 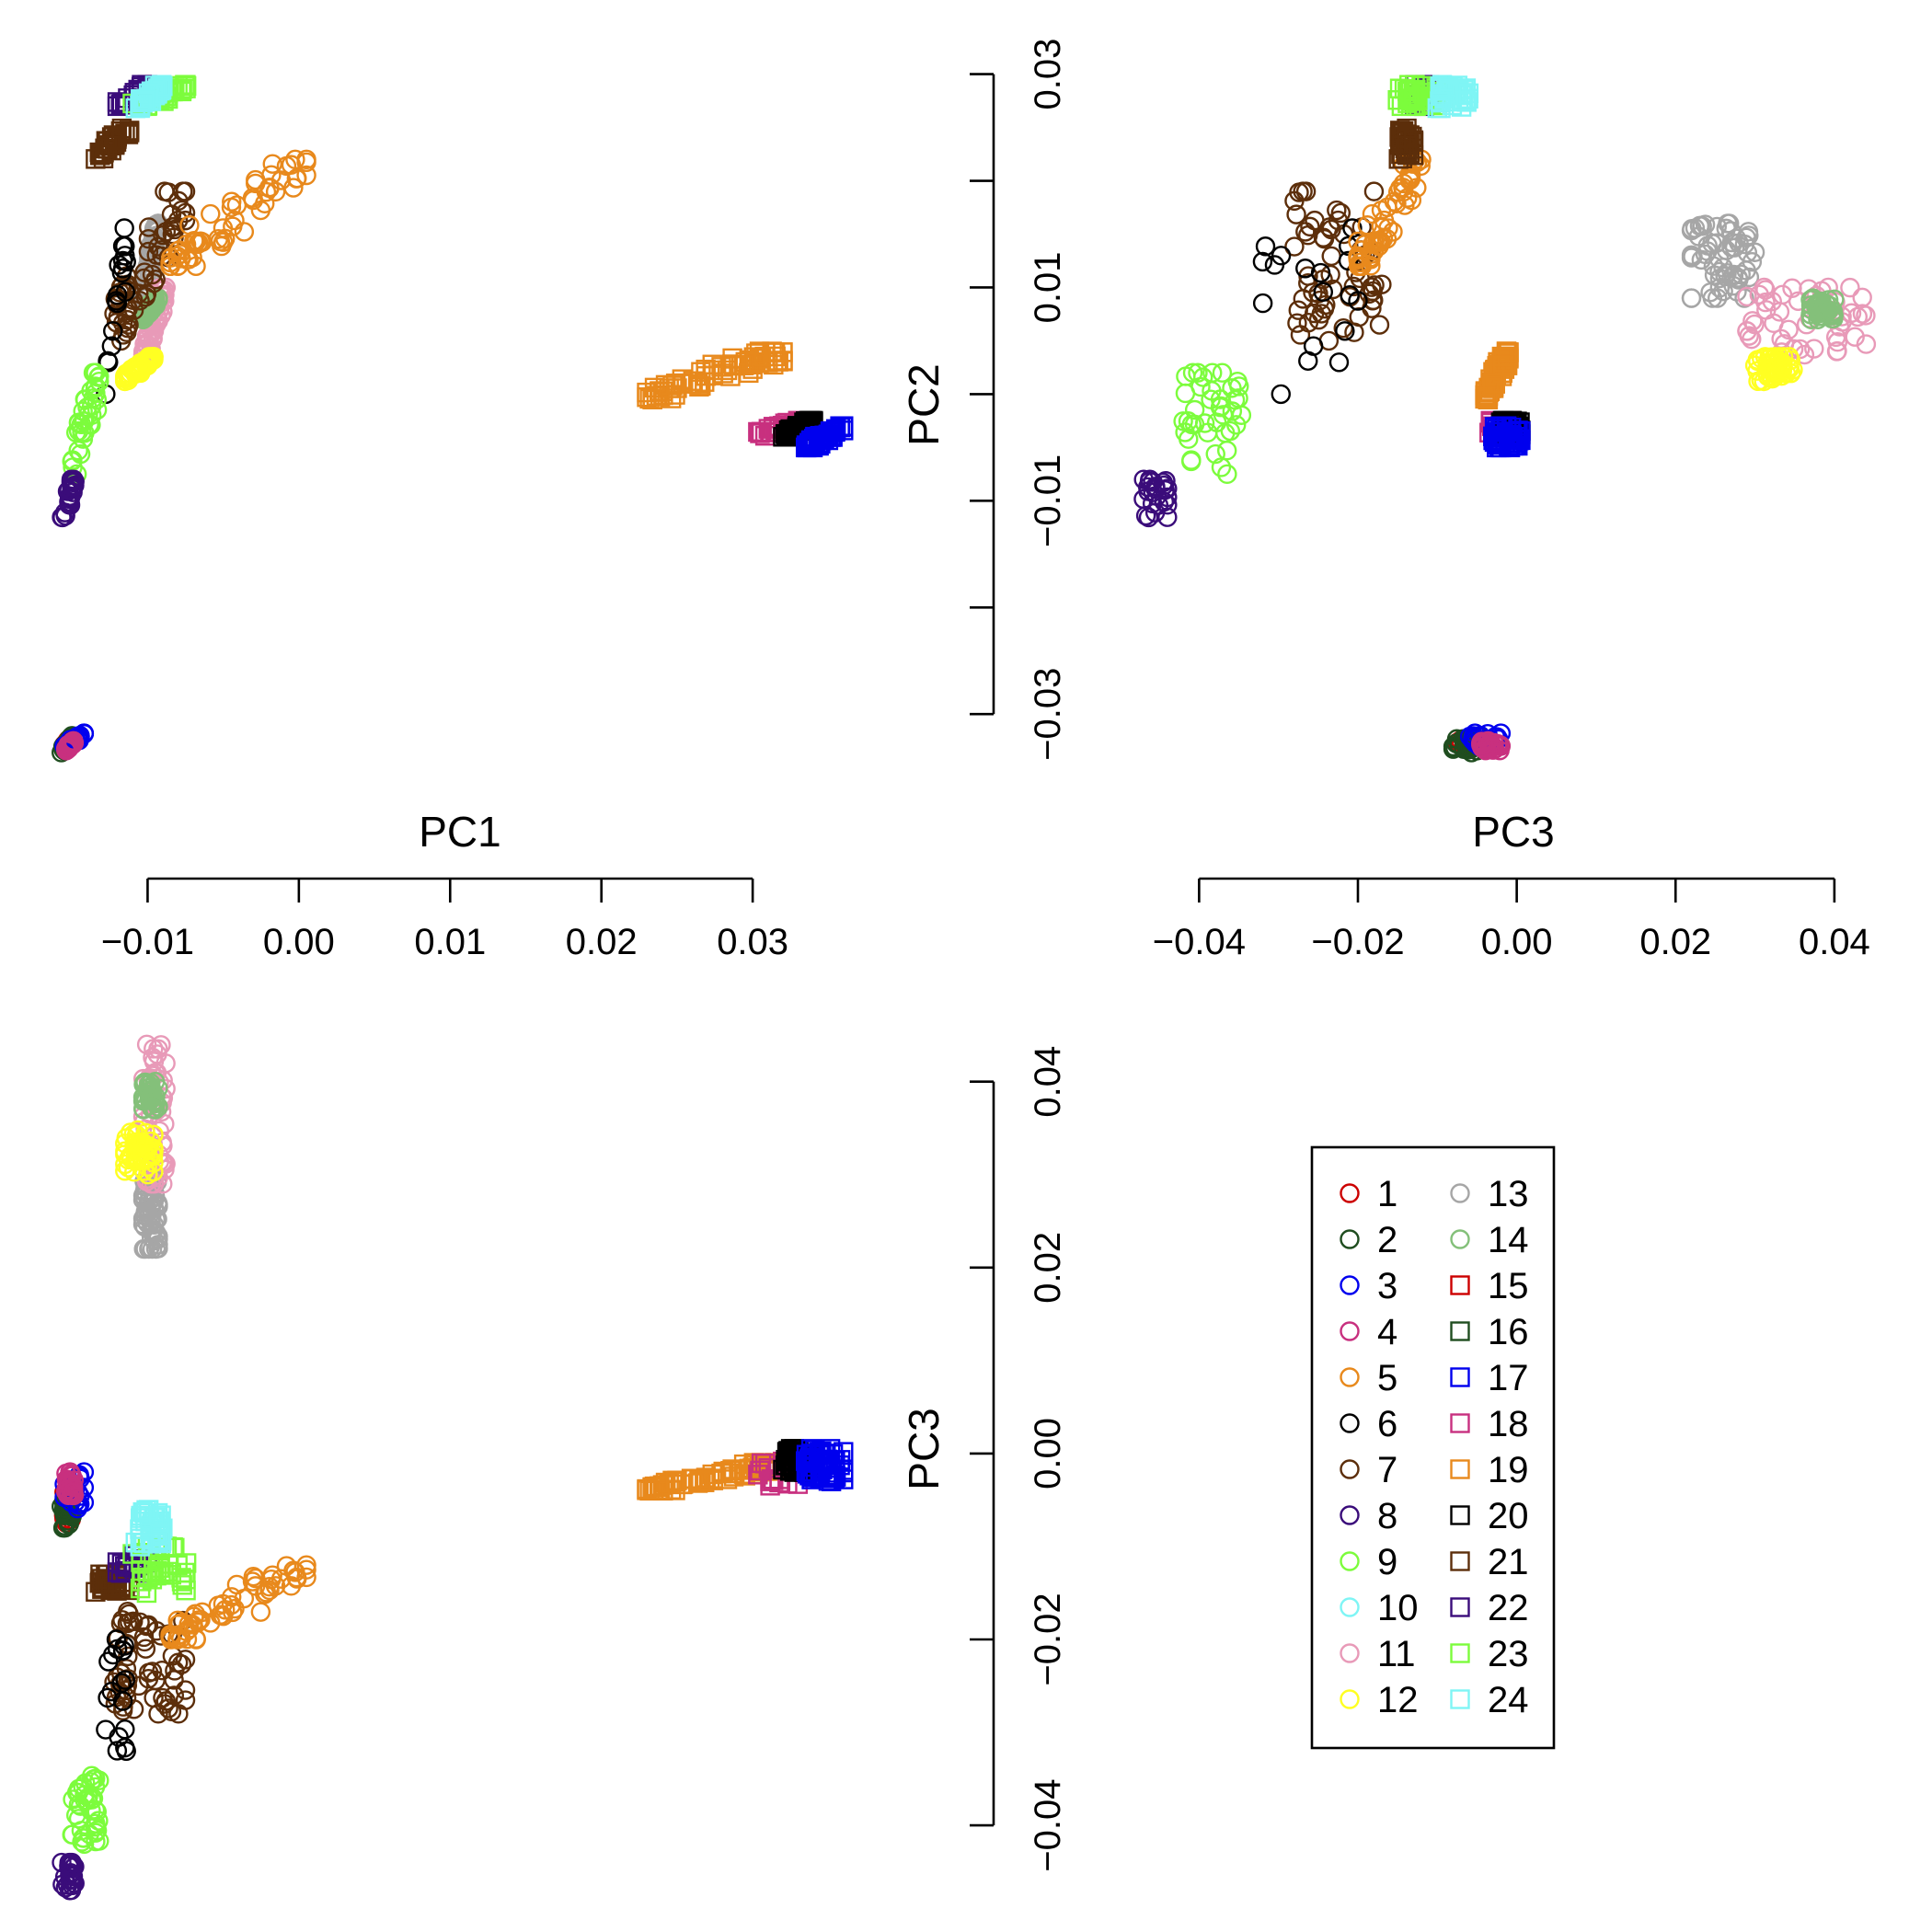 I want to click on legend-label: 4, so click(x=1387, y=1332).